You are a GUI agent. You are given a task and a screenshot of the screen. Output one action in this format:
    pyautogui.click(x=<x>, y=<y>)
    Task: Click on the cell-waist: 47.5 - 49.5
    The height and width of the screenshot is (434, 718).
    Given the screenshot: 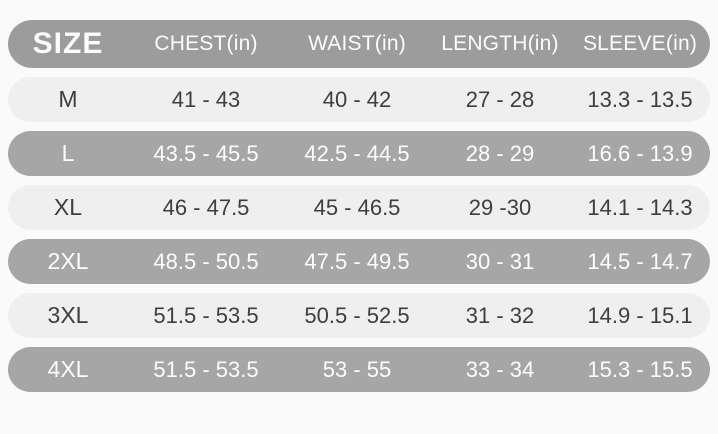 What is the action you would take?
    pyautogui.click(x=357, y=261)
    